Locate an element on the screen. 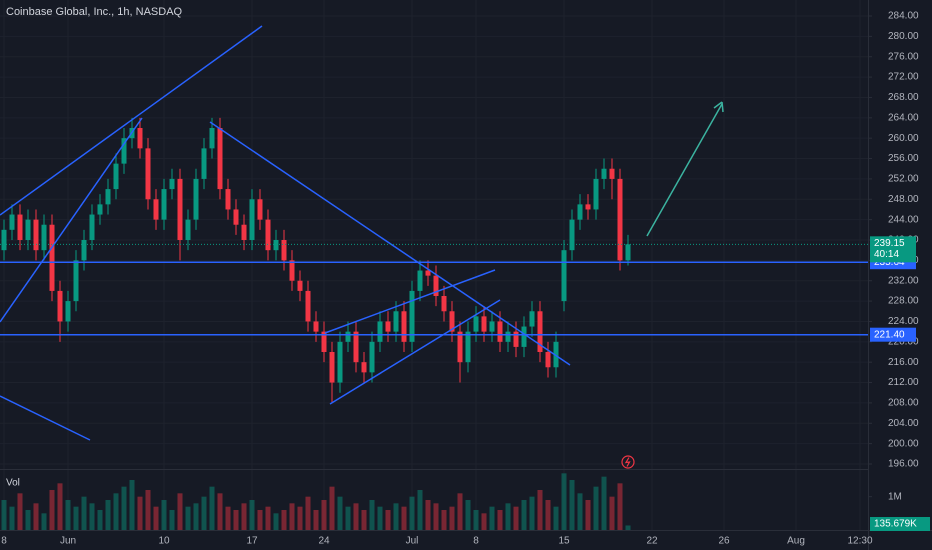 Image resolution: width=932 pixels, height=550 pixels. y-tick-label: 264.00 is located at coordinates (903, 117).